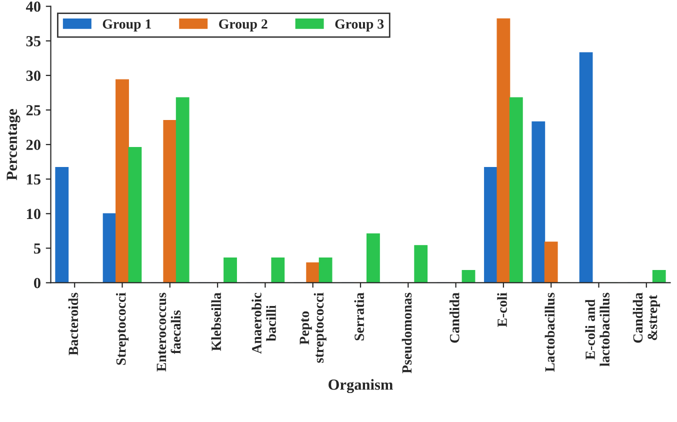 The width and height of the screenshot is (677, 422). What do you see at coordinates (359, 25) in the screenshot?
I see `legend-label: Group 3` at bounding box center [359, 25].